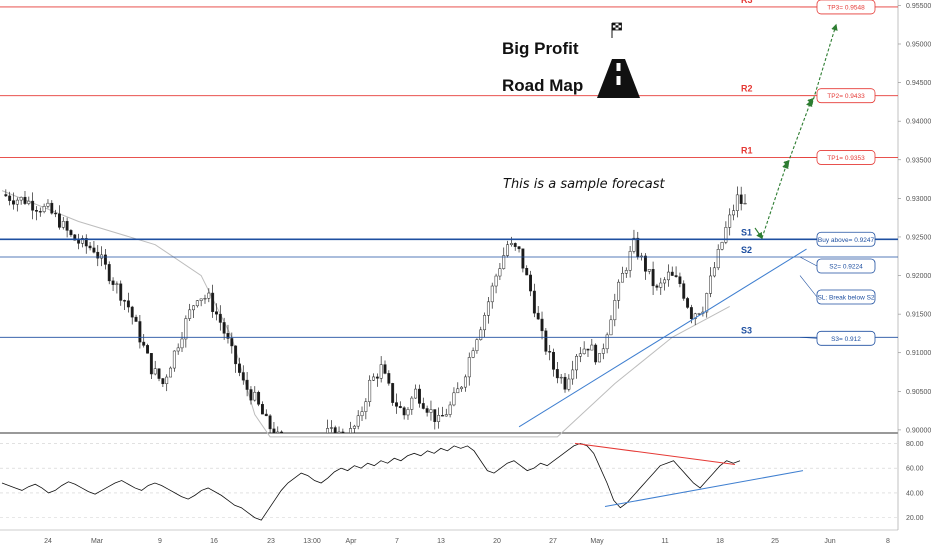  What do you see at coordinates (918, 237) in the screenshot?
I see `price-tick-label: 0.92500` at bounding box center [918, 237].